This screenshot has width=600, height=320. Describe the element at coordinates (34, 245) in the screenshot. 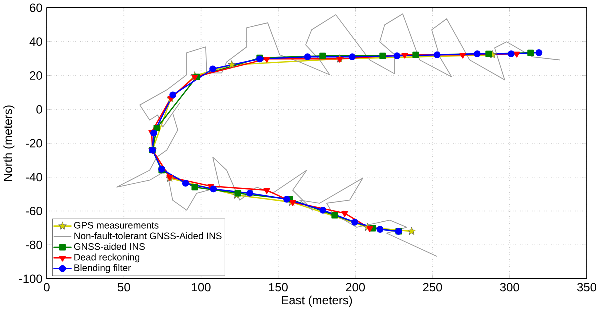

I see `y-tick-label: -80` at that location.